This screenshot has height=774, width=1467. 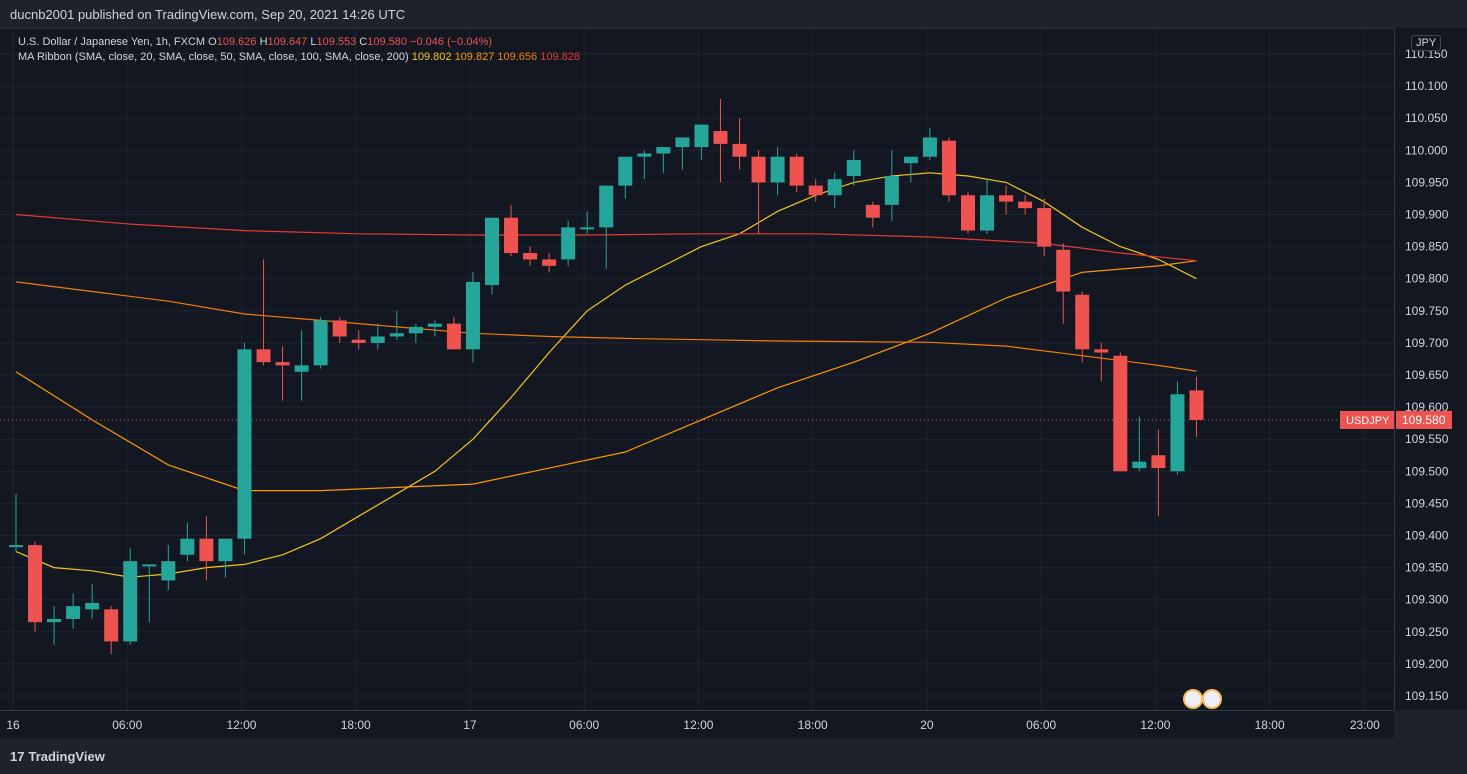 What do you see at coordinates (387, 42) in the screenshot?
I see `close-value: 109.580` at bounding box center [387, 42].